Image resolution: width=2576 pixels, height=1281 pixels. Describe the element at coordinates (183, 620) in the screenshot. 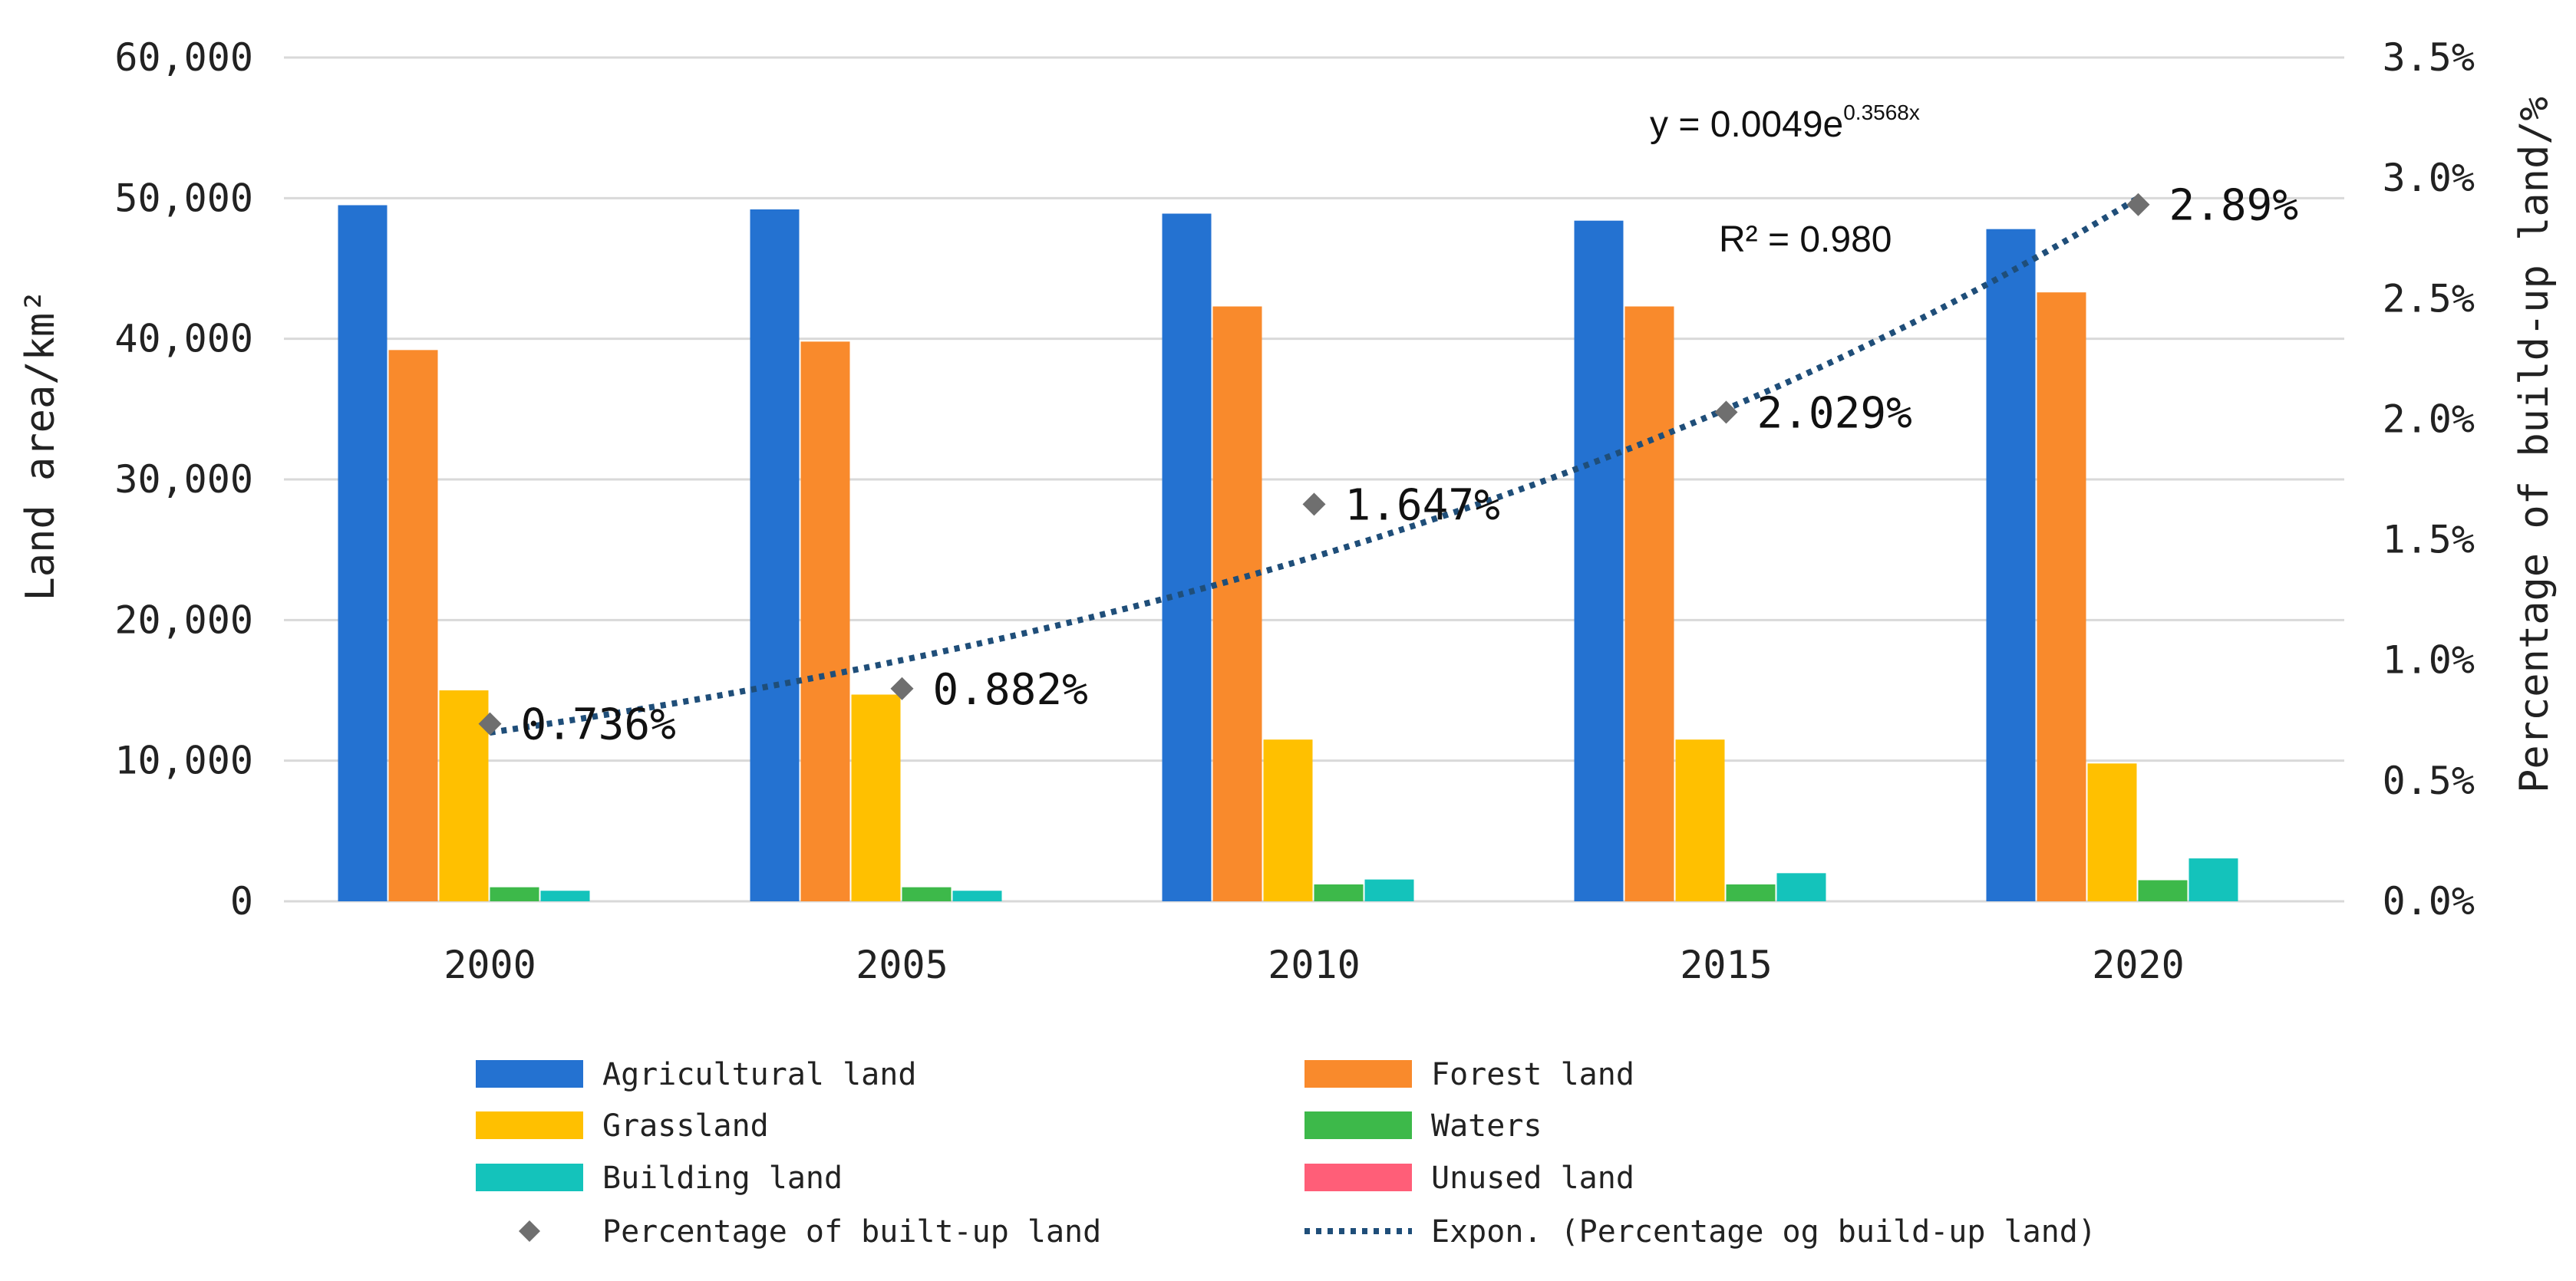

I see `y-left-tick-label: 20,000` at that location.